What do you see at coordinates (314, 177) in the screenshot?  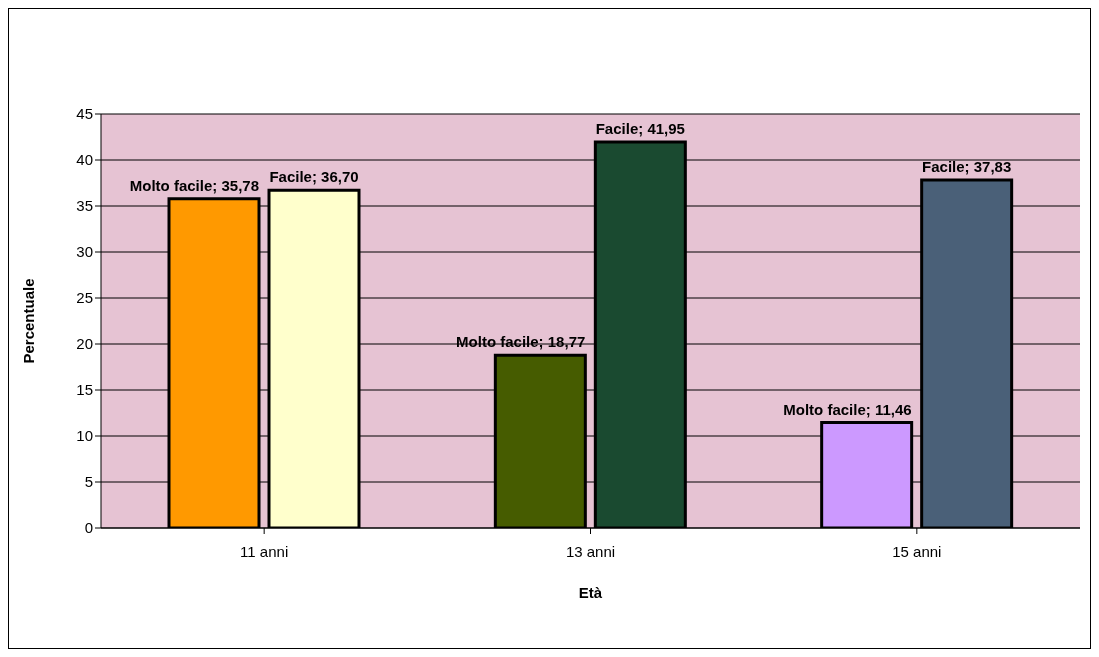 I see `data-label: Facile; 36,70` at bounding box center [314, 177].